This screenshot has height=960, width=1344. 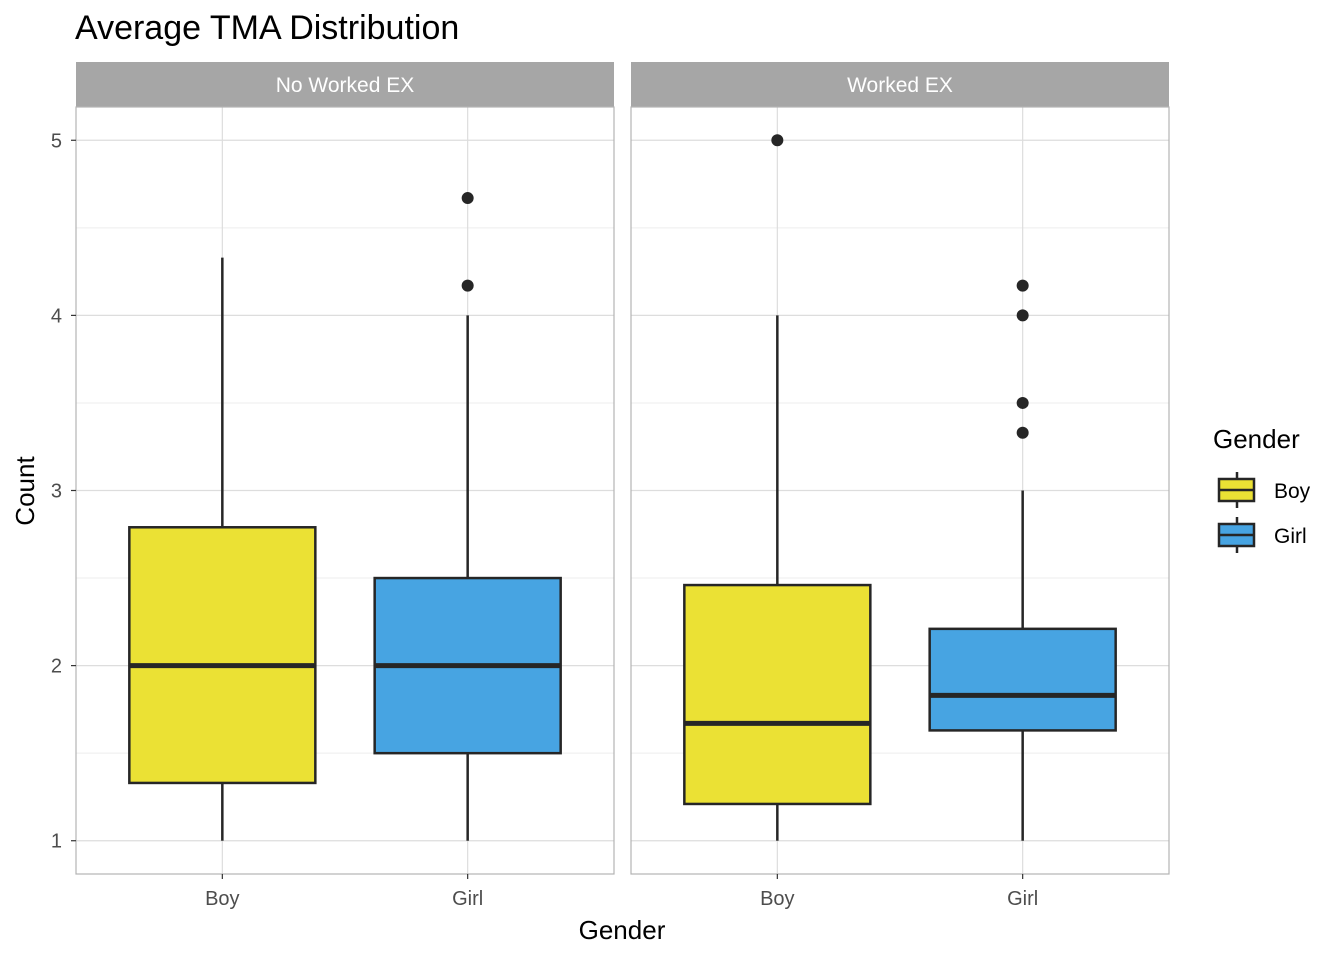 I want to click on y-tick-label: 2, so click(x=56, y=667).